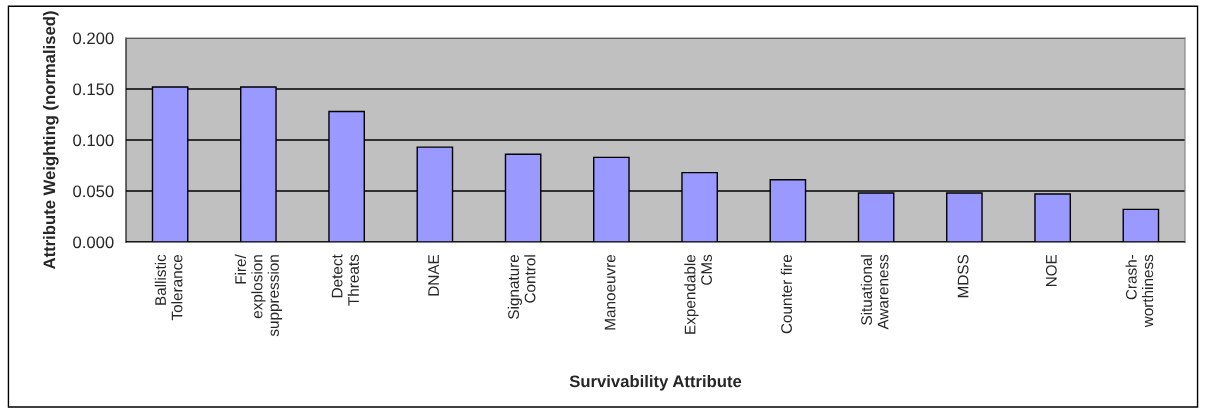 This screenshot has width=1206, height=414. Describe the element at coordinates (93, 38) in the screenshot. I see `y-tick-label: 0.200` at that location.